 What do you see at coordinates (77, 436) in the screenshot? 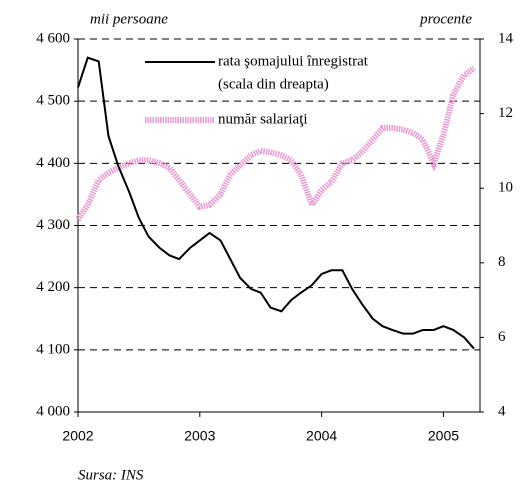
I see `x-tick-label: 2002` at bounding box center [77, 436].